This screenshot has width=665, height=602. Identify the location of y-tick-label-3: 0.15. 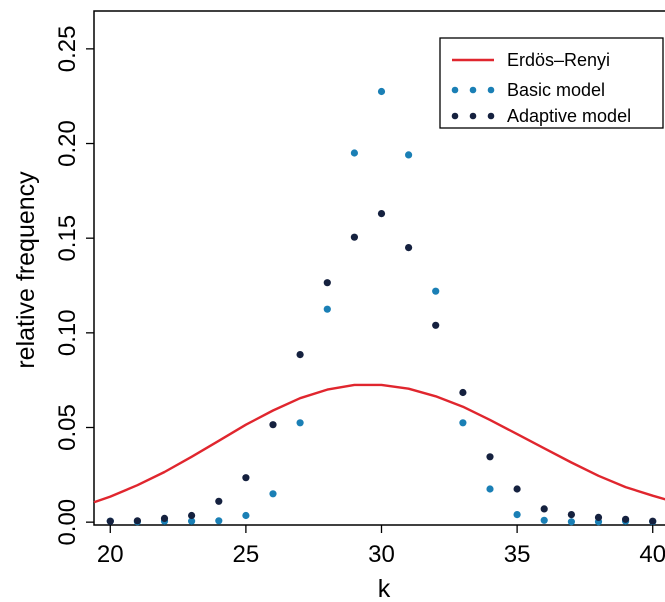
(67, 238).